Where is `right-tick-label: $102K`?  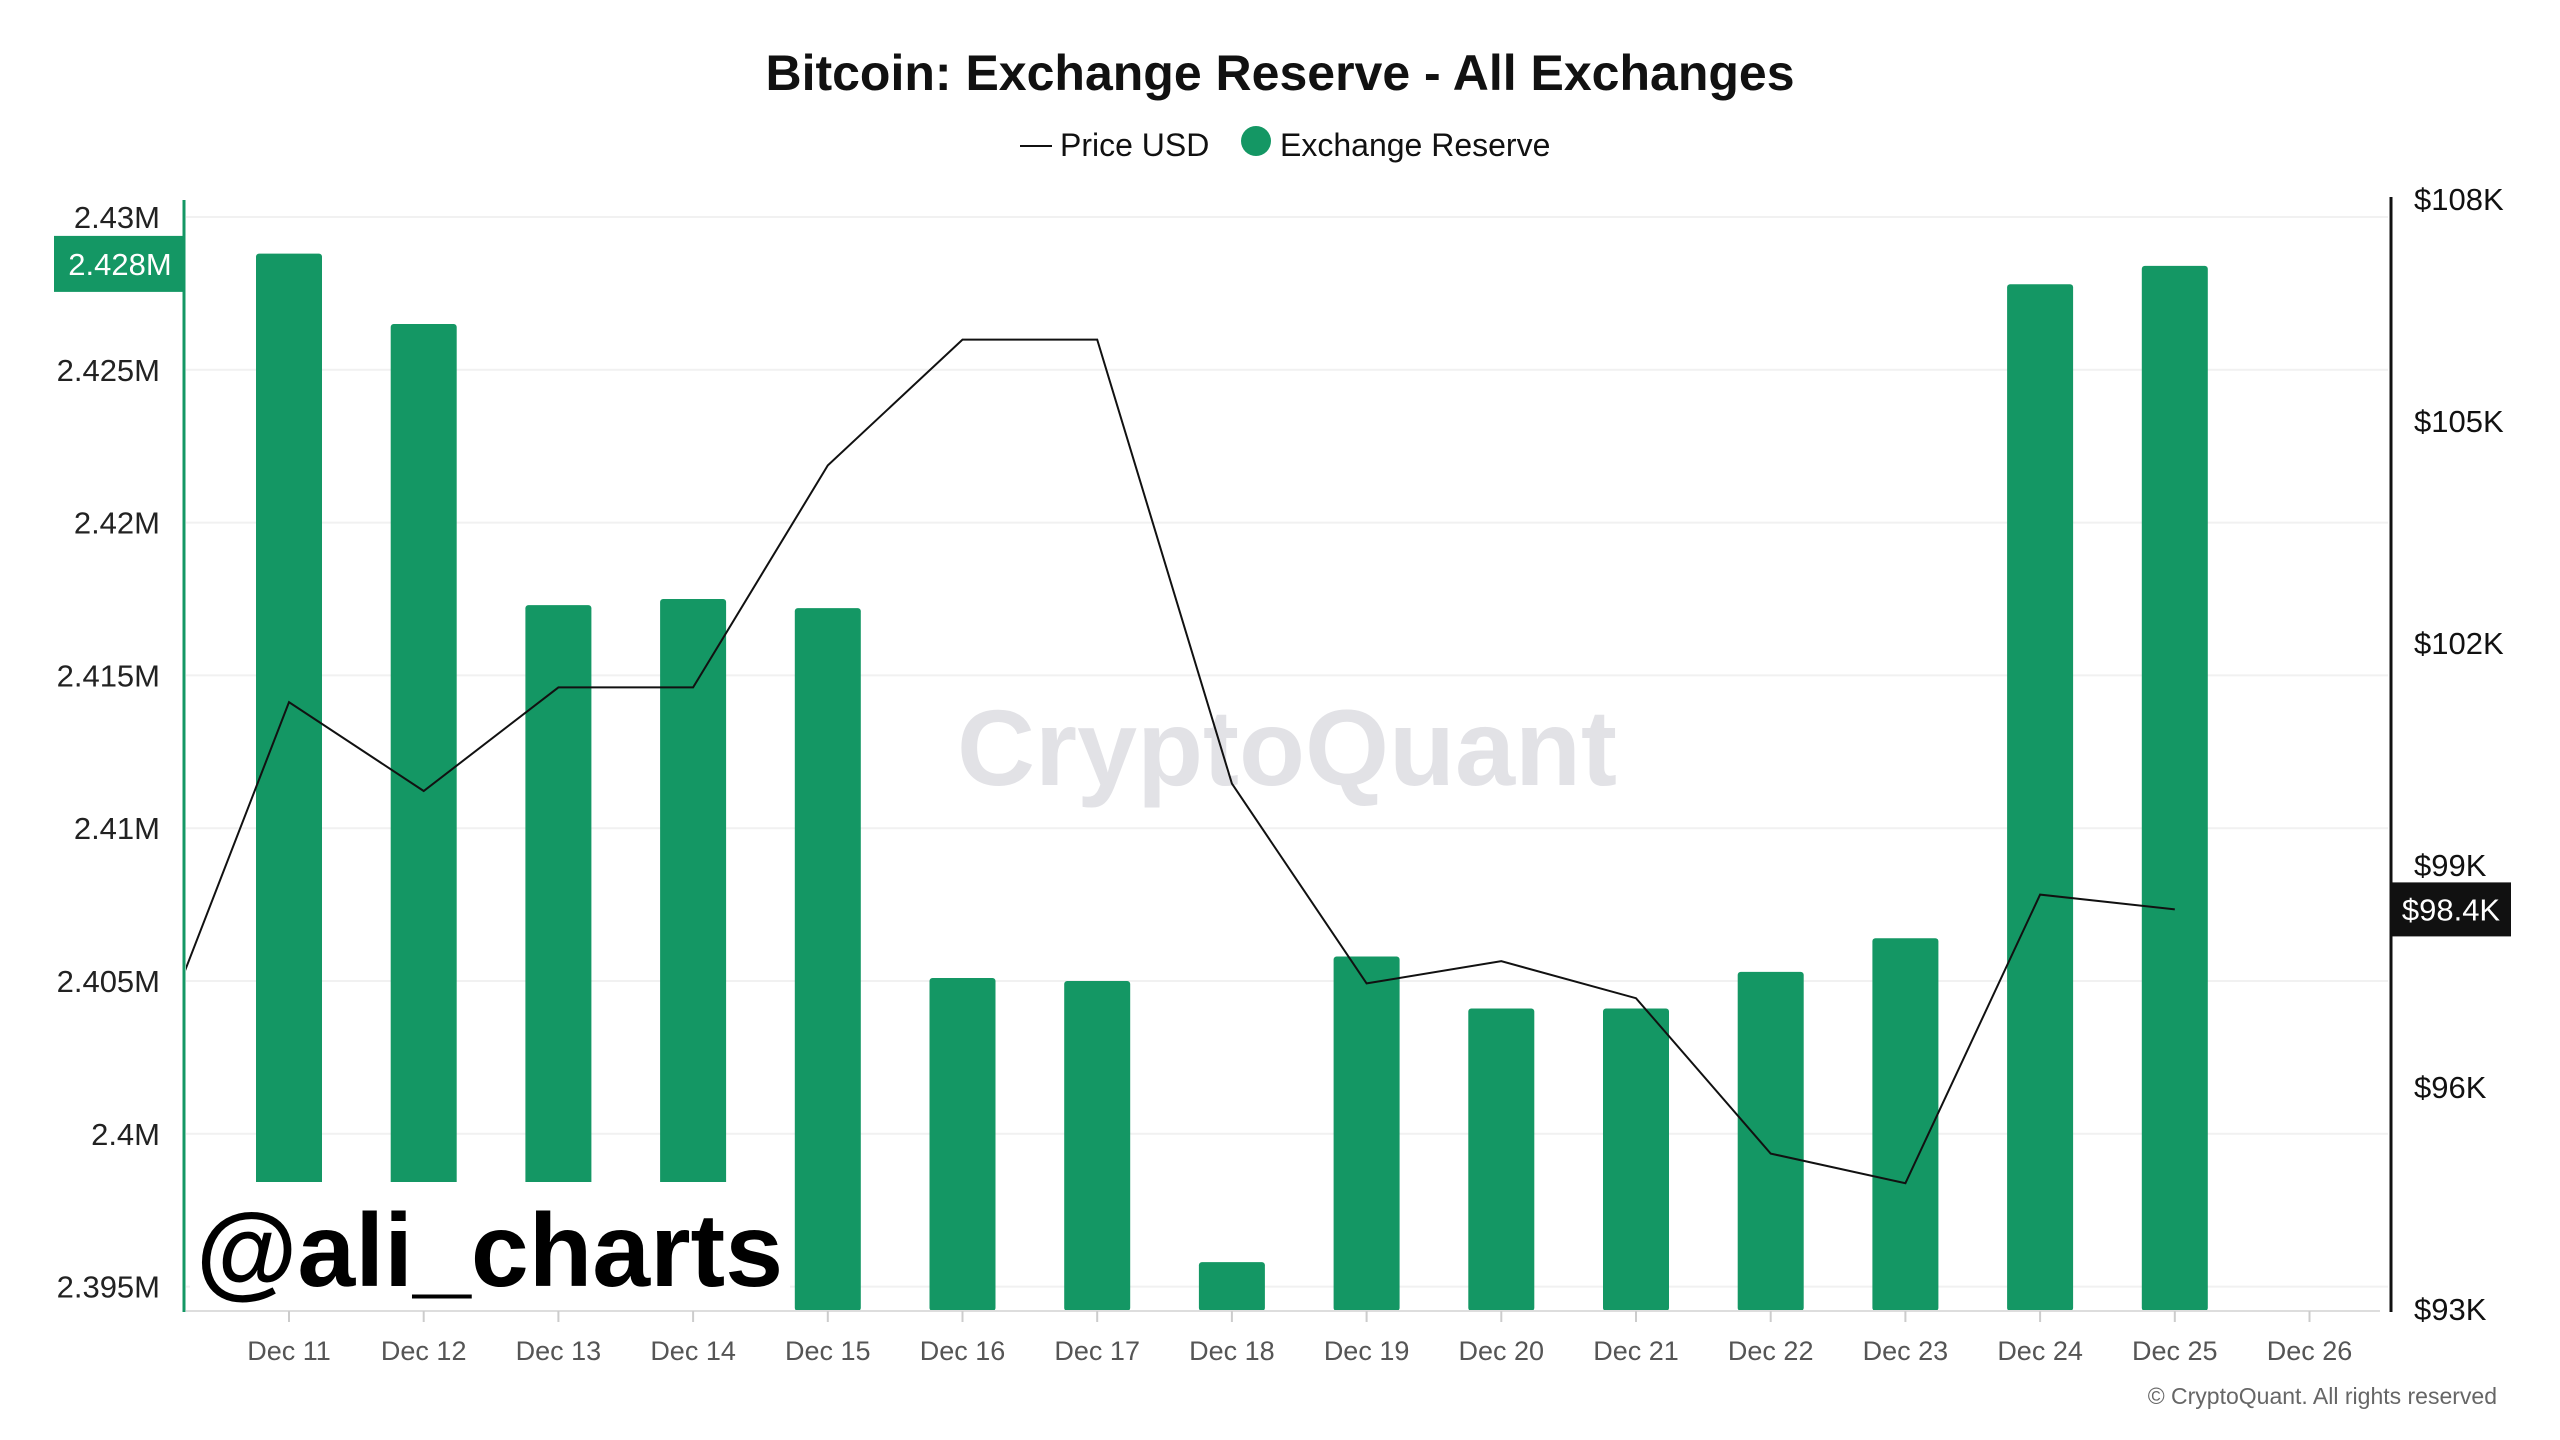 right-tick-label: $102K is located at coordinates (2459, 643).